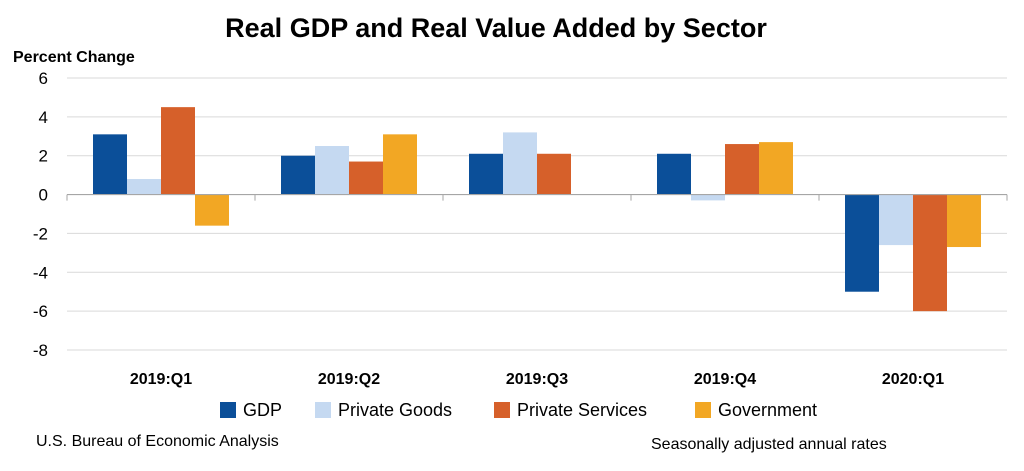  What do you see at coordinates (913, 379) in the screenshot?
I see `x-tick-label: 2020:Q1` at bounding box center [913, 379].